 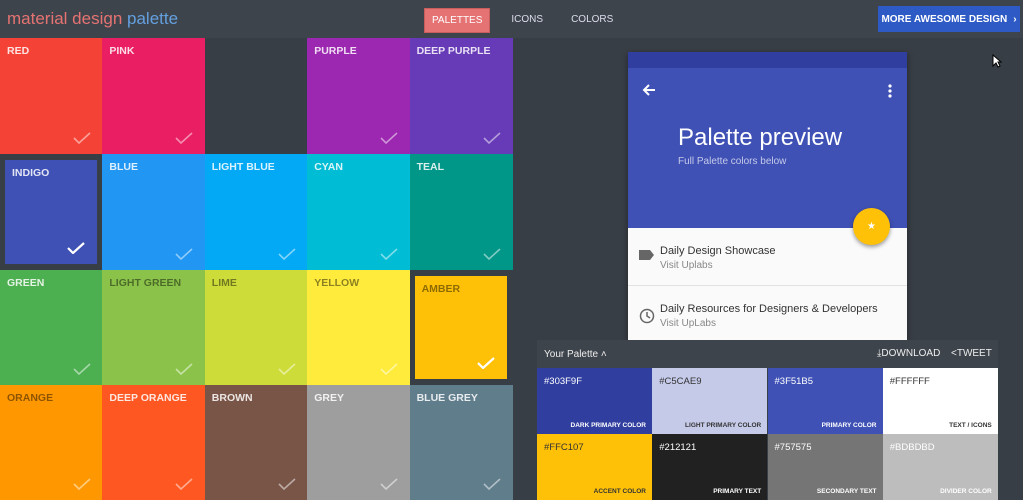 What do you see at coordinates (122, 51) in the screenshot?
I see `color-name: PINK` at bounding box center [122, 51].